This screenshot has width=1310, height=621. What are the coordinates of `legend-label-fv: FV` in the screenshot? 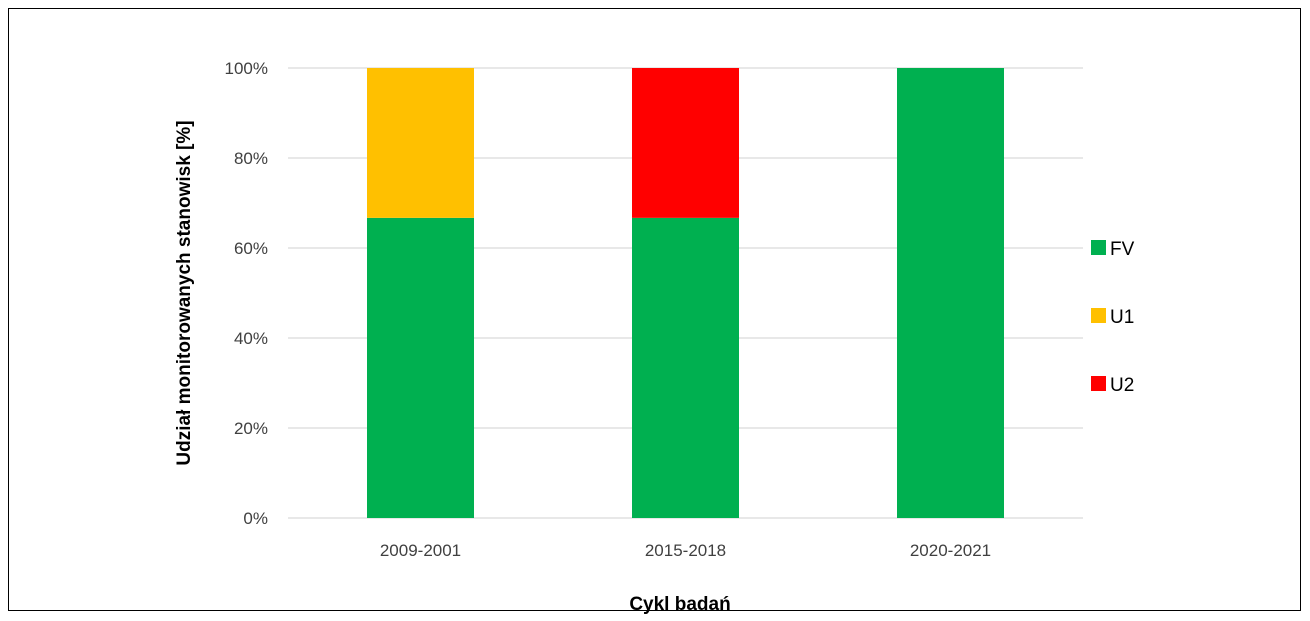 It's located at (1122, 249).